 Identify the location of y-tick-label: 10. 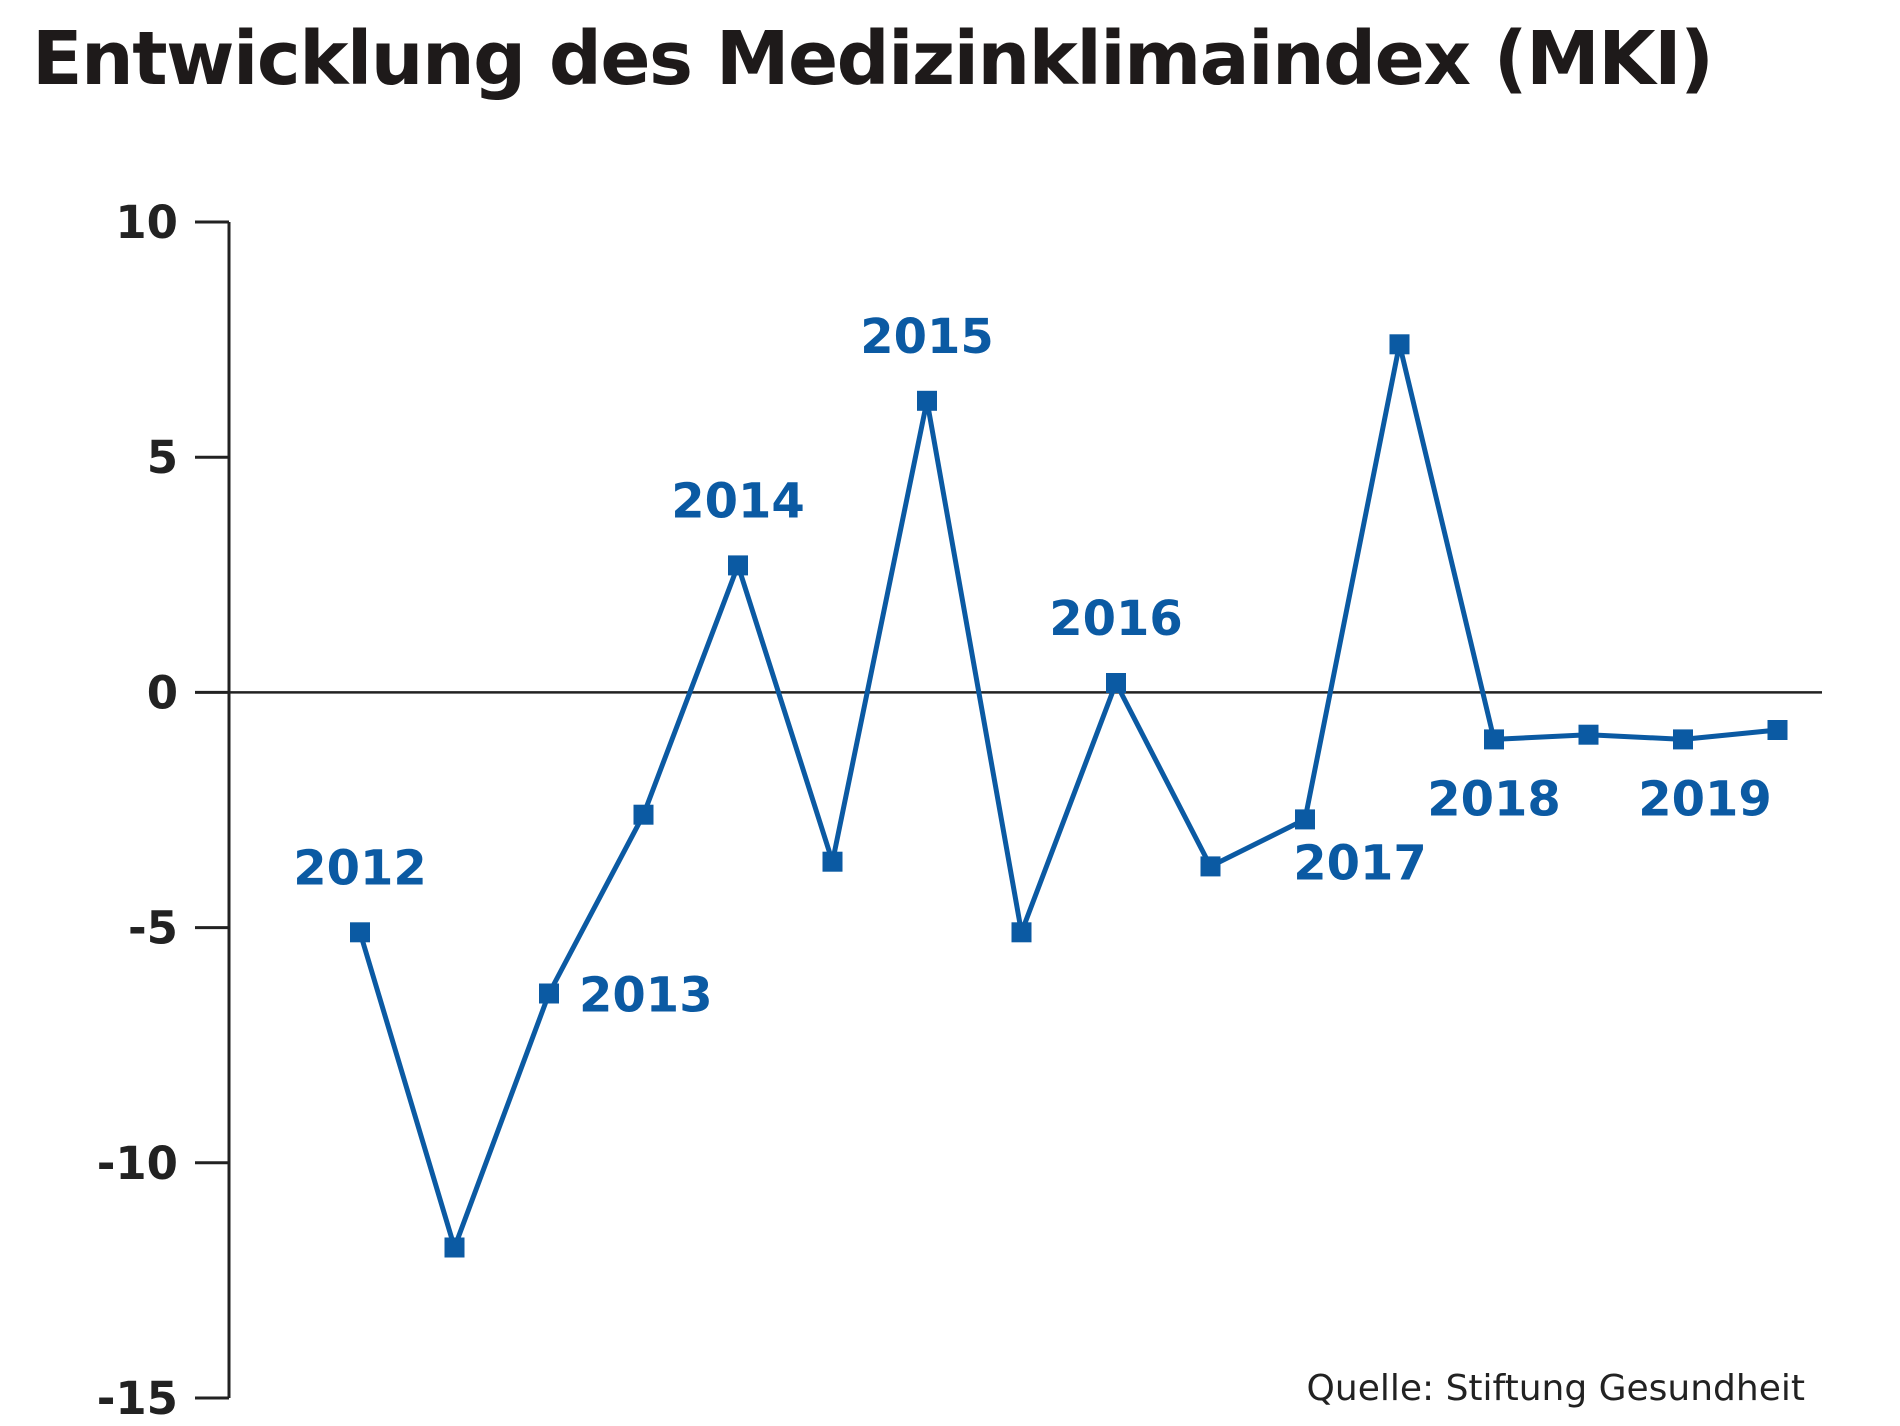
(146, 222).